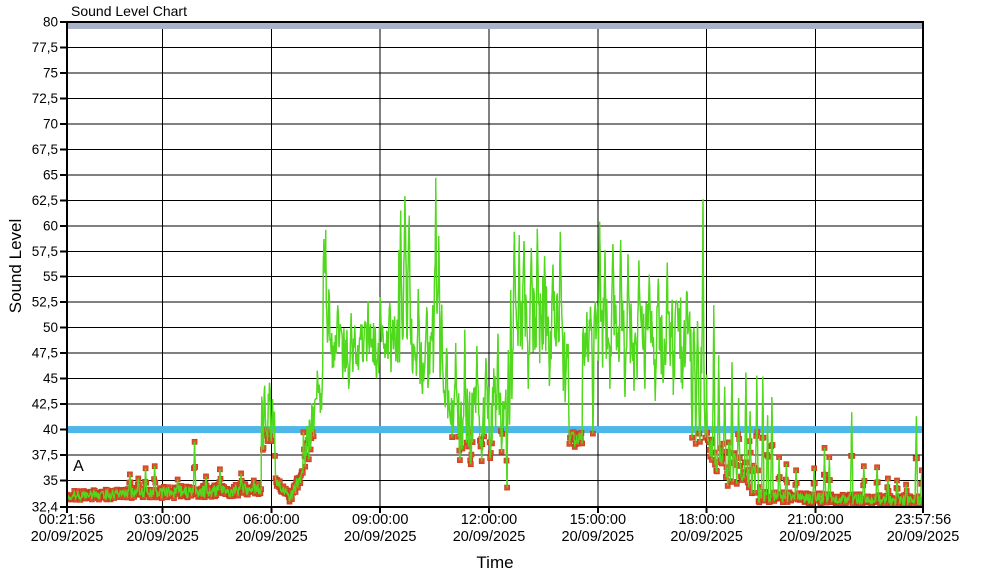  Describe the element at coordinates (45, 507) in the screenshot. I see `y-tick-label: 32,4` at that location.